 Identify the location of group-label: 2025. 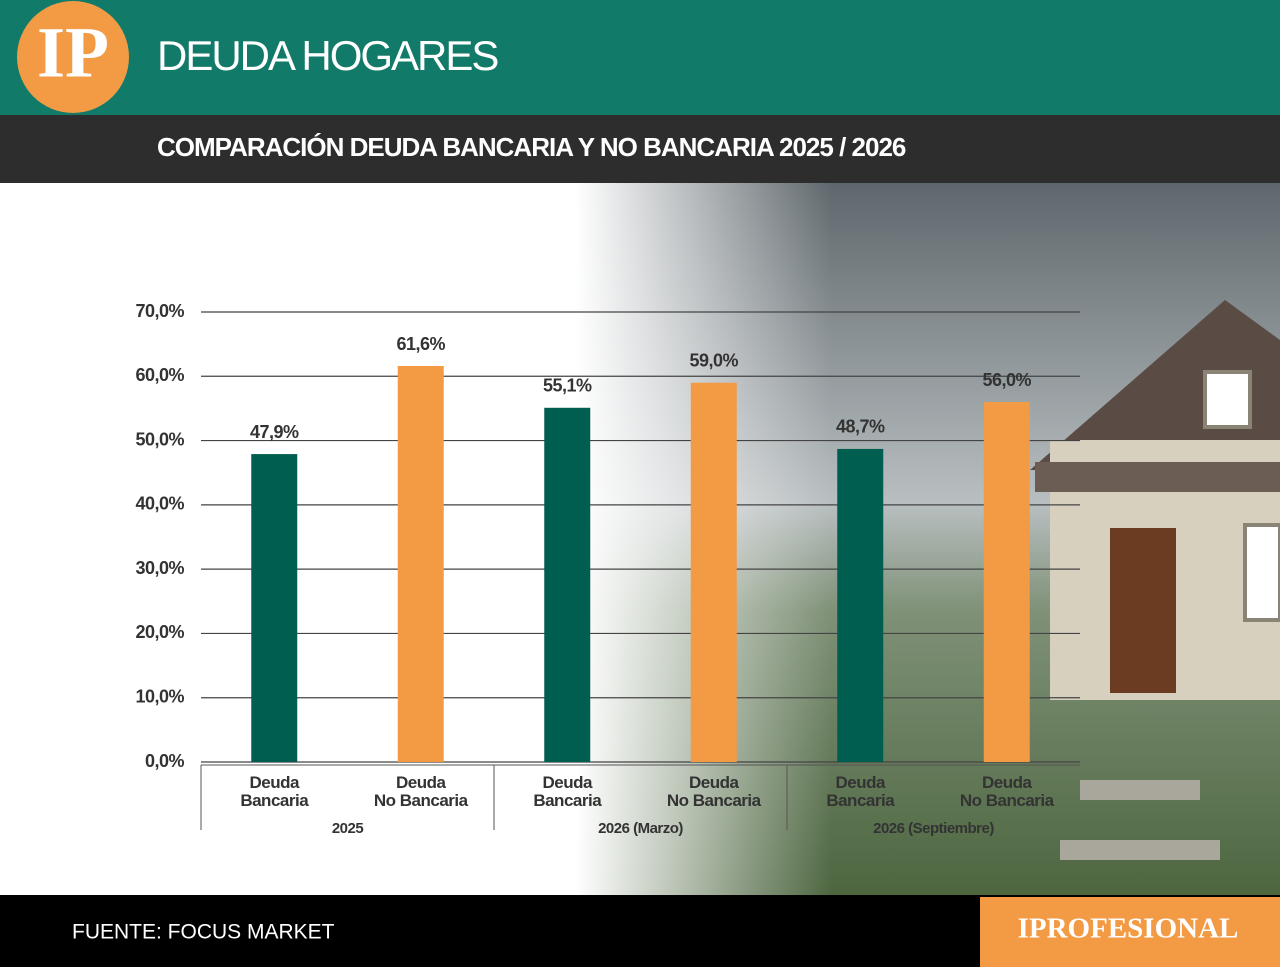
(348, 828).